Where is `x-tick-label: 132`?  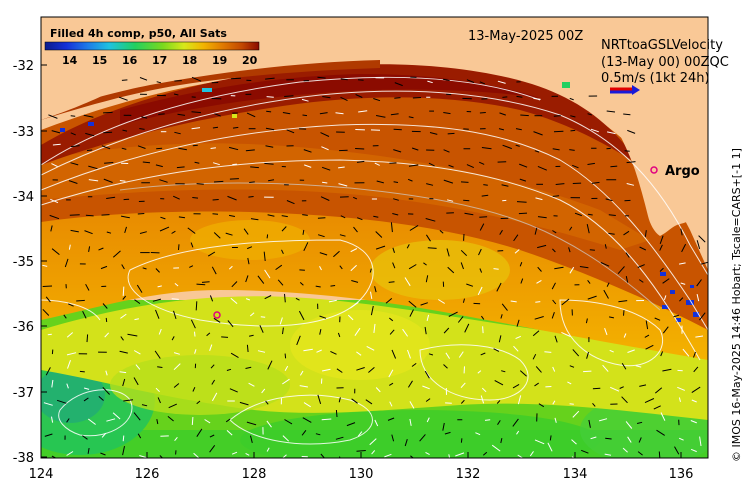 x-tick-label: 132 is located at coordinates (468, 474).